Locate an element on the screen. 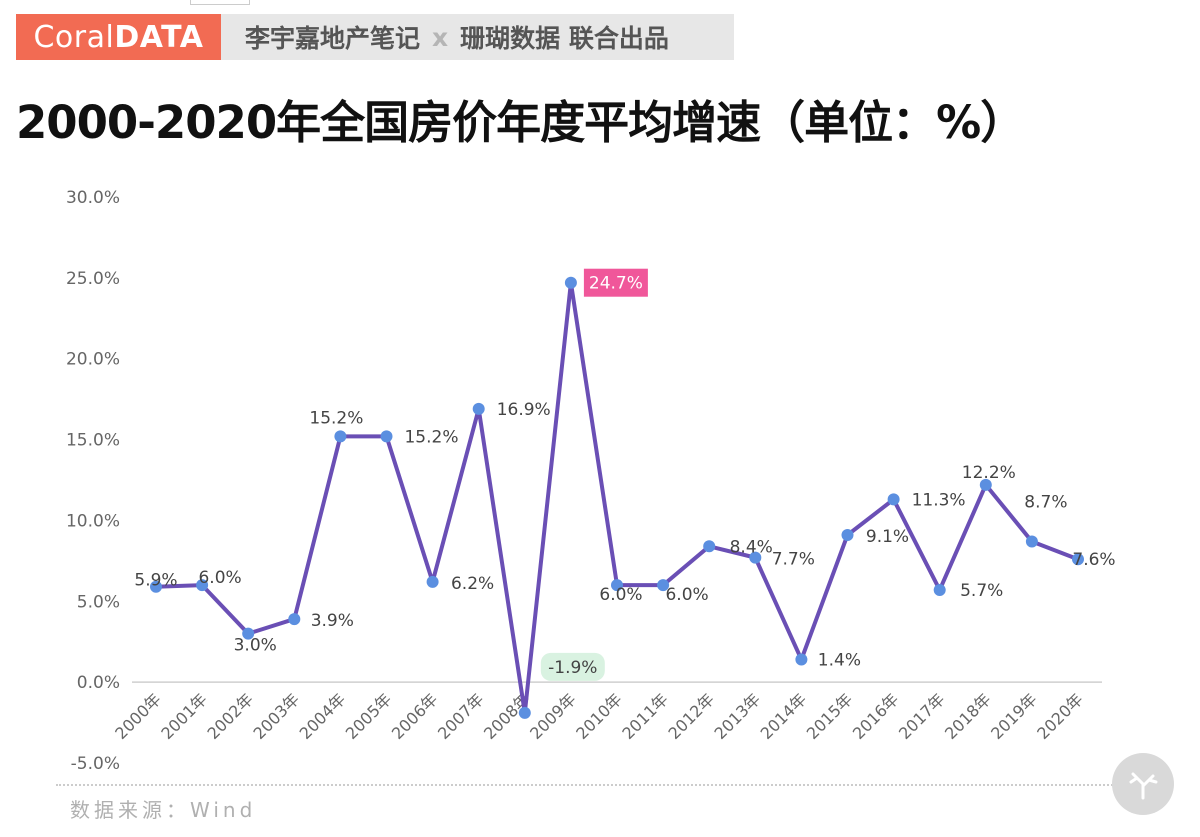  x-tick-label: 2009年 is located at coordinates (553, 717).